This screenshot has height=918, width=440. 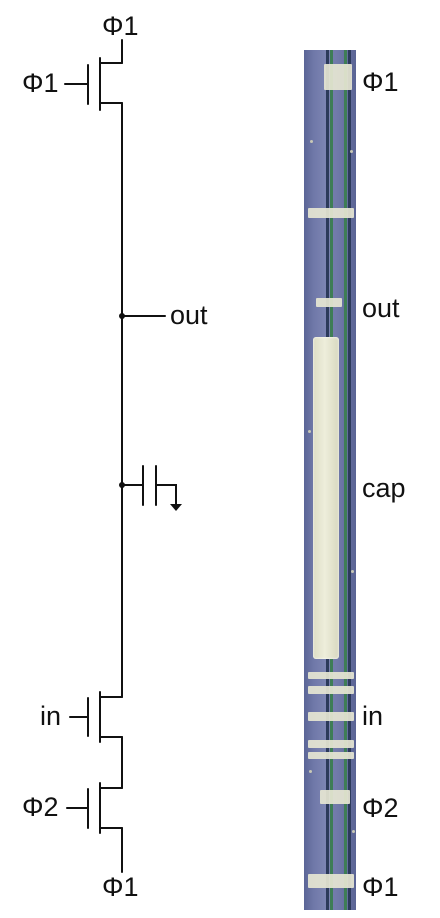 What do you see at coordinates (335, 797) in the screenshot?
I see `die-contact-phi2` at bounding box center [335, 797].